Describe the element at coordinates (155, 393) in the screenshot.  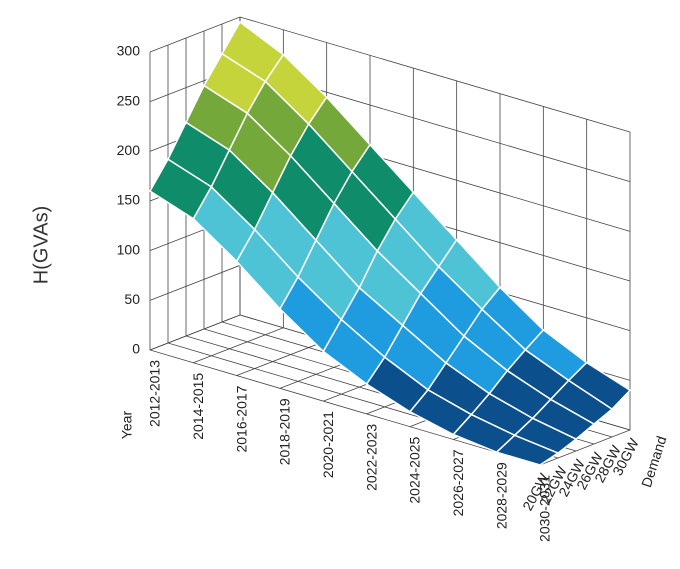
I see `x-tick-label: 2012-2013` at that location.